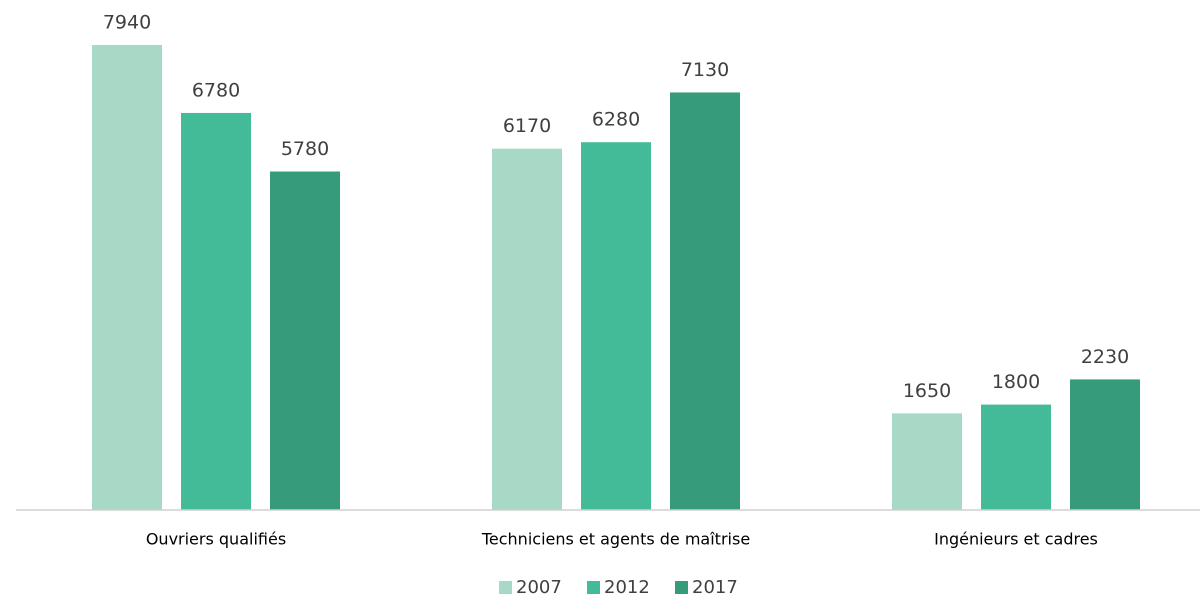 The width and height of the screenshot is (1200, 598). I want to click on value-label: 6780, so click(216, 90).